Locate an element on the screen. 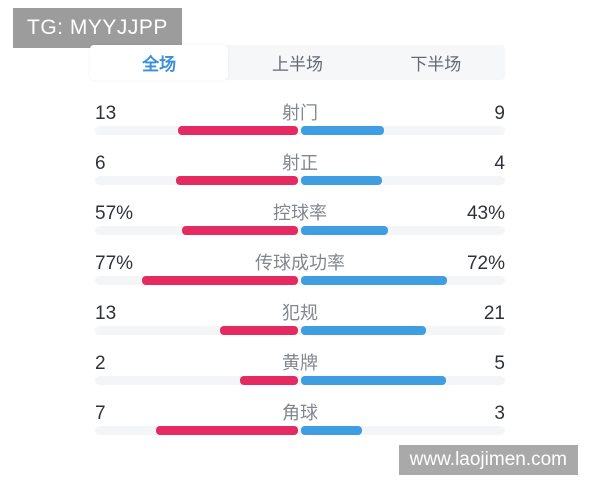 Image resolution: width=600 pixels, height=480 pixels. stat-label: 射正 is located at coordinates (300, 163).